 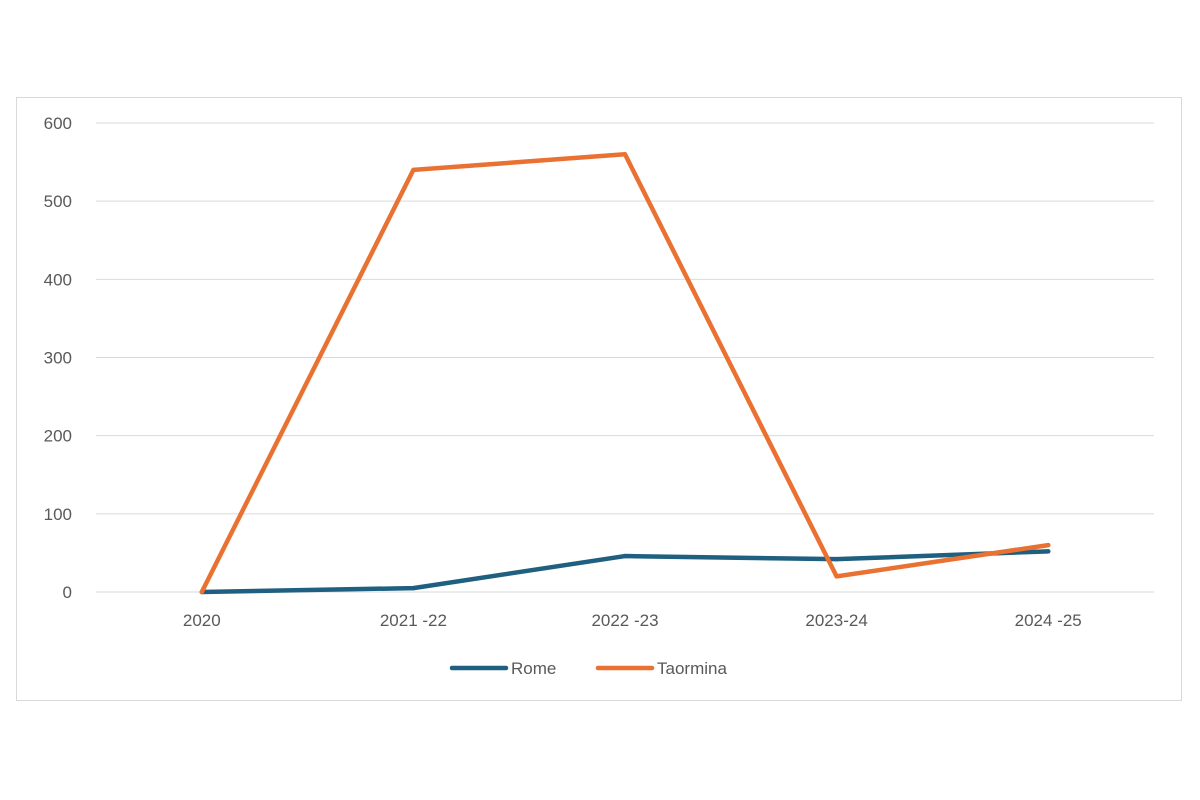 I want to click on legend: Rome Taormina, so click(x=588, y=668).